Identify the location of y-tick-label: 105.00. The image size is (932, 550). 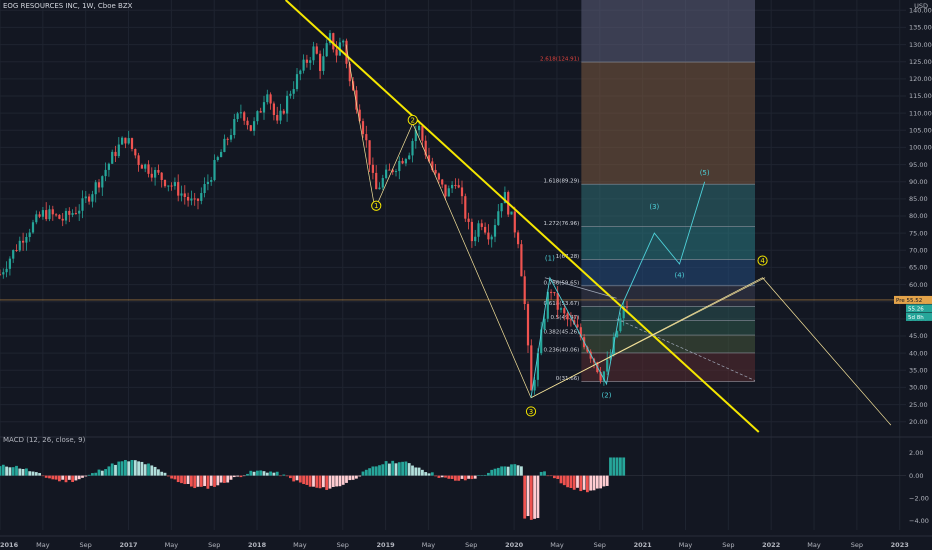
(920, 130).